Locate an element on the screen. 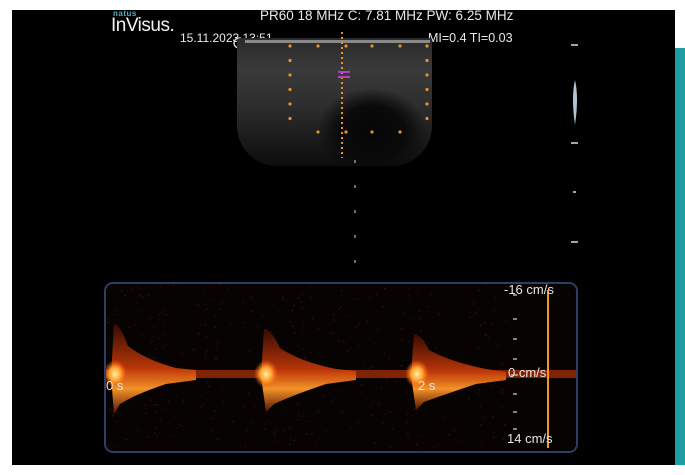 The width and height of the screenshot is (685, 475). depth-scale is located at coordinates (574, 143).